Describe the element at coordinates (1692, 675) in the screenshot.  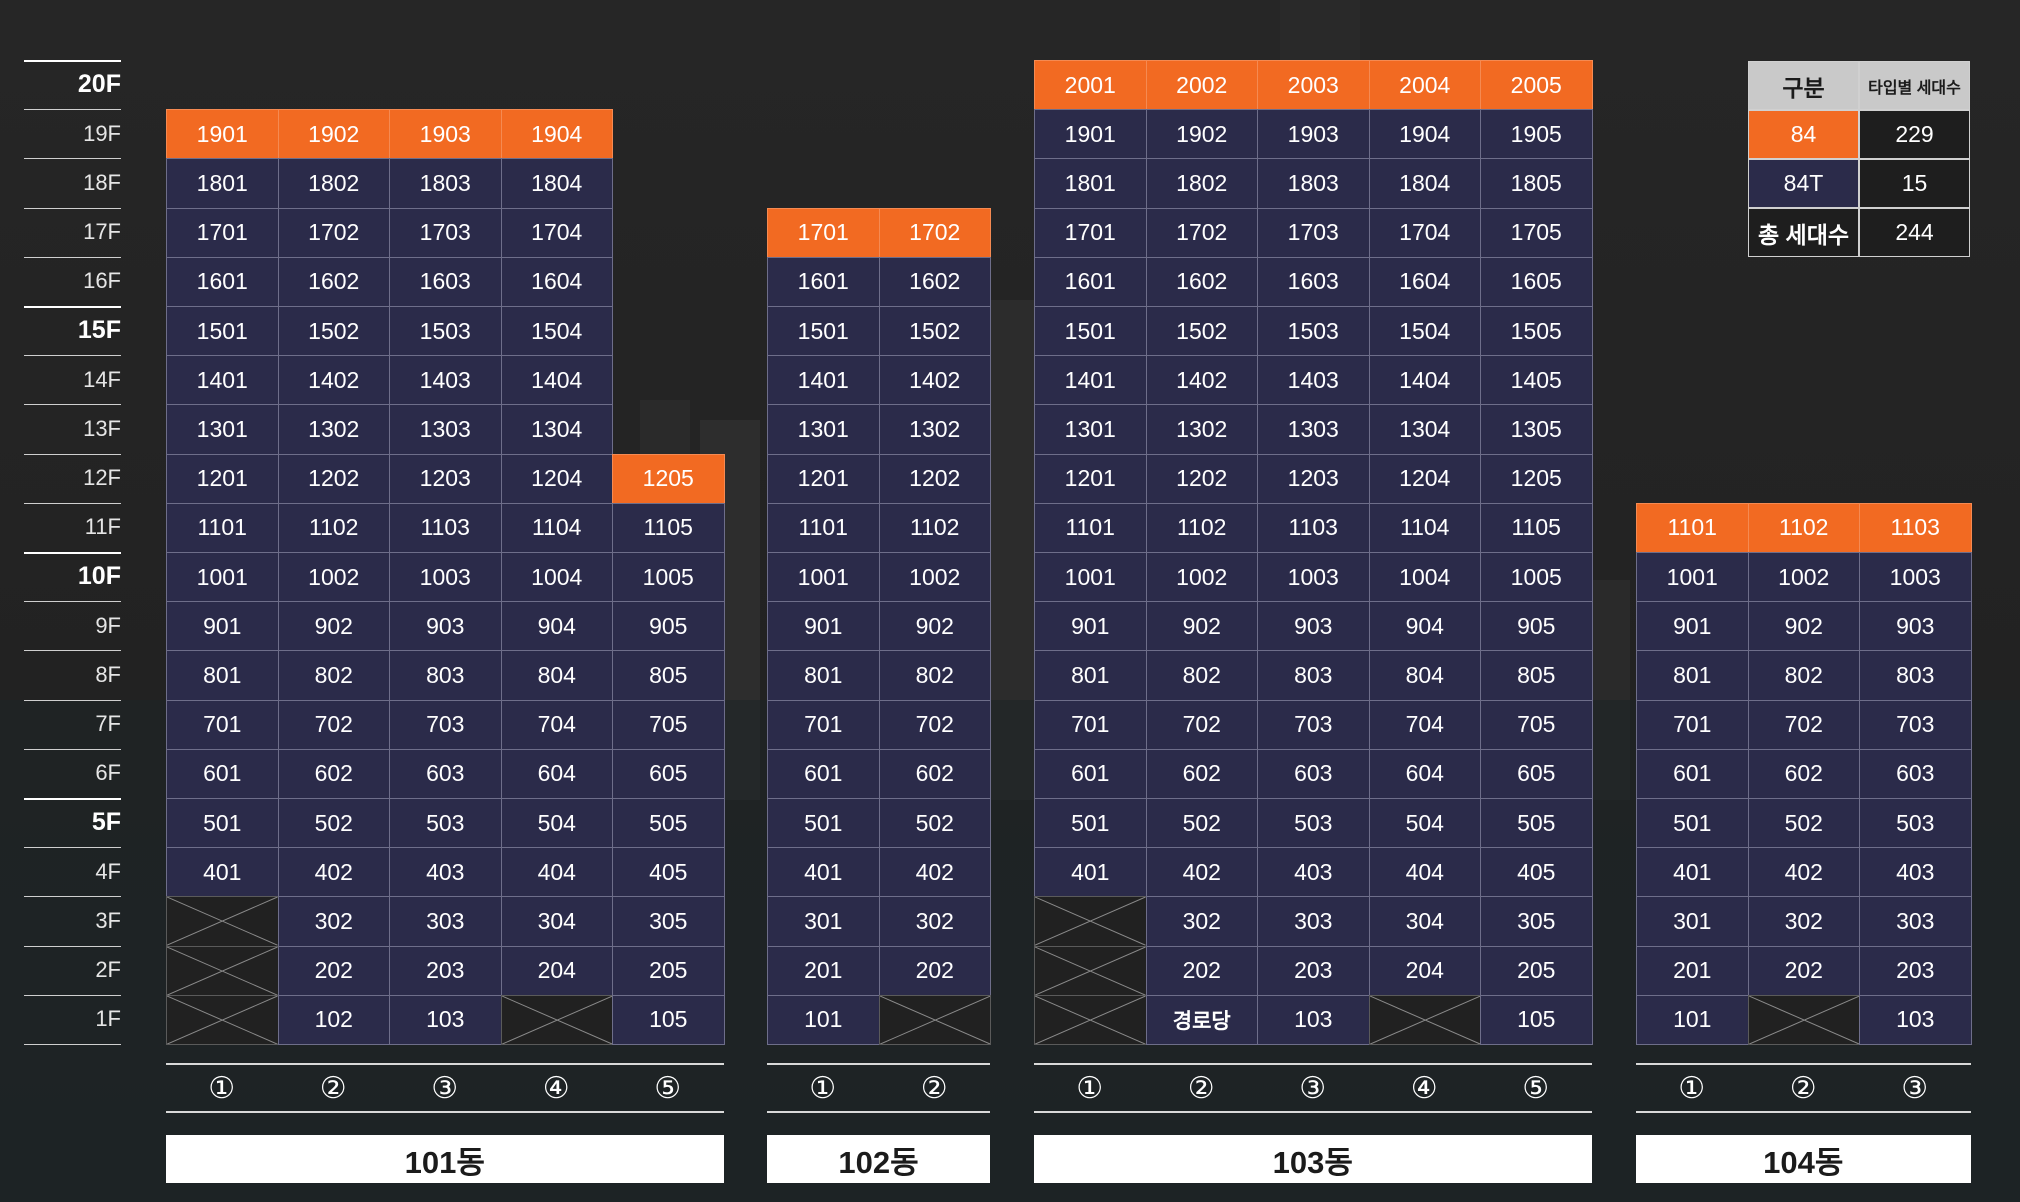
I see `unit-cell: 801` at that location.